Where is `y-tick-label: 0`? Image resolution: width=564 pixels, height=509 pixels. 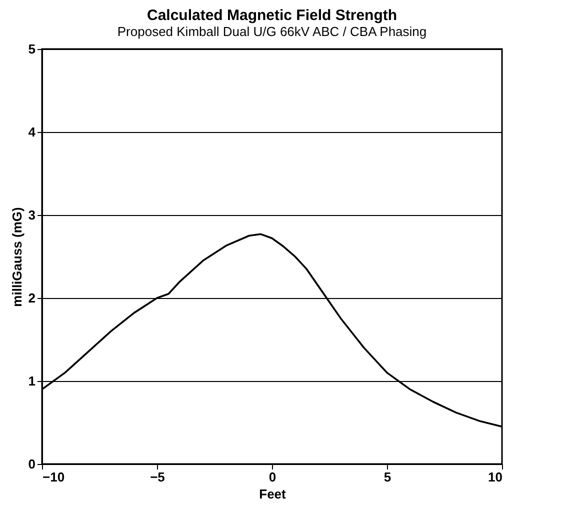 y-tick-label: 0 is located at coordinates (32, 464).